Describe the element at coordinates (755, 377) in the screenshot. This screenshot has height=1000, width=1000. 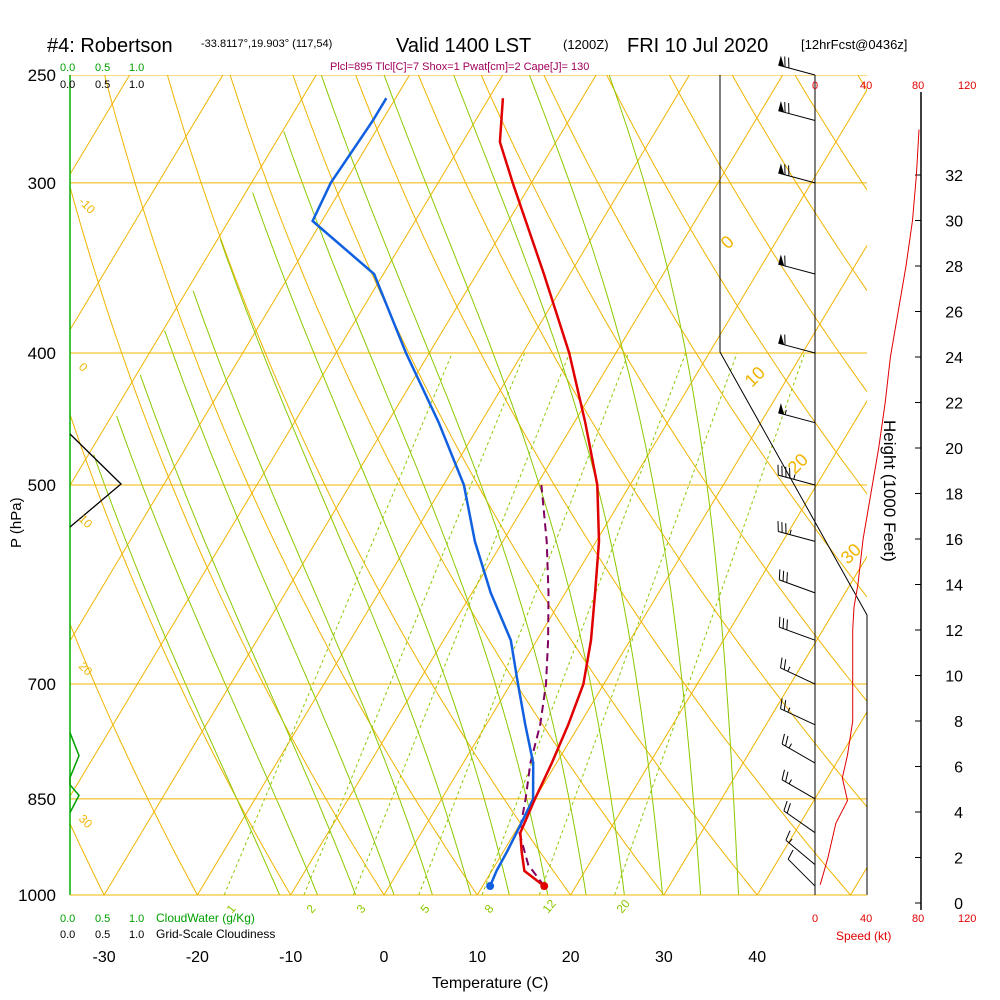
I see `isotherm-label-right: 10` at that location.